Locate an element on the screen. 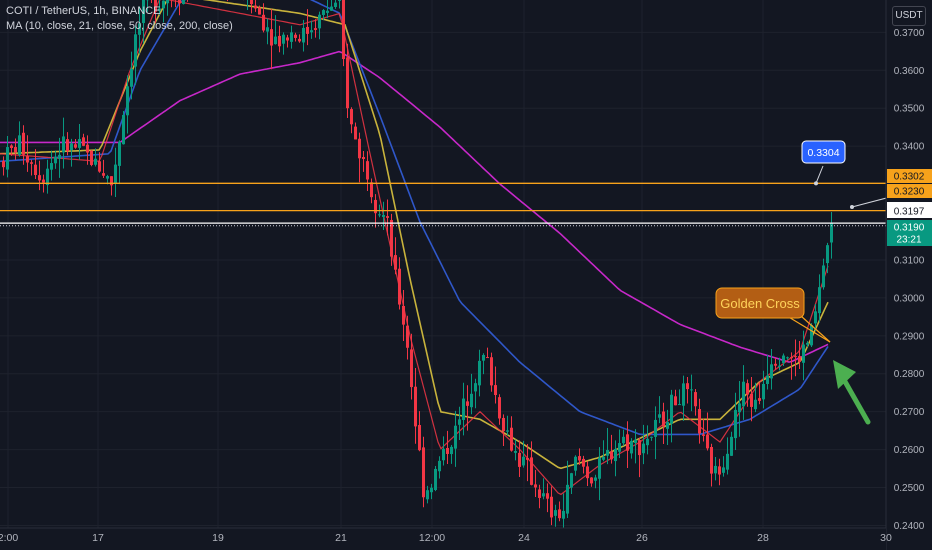  time-axis-bg is located at coordinates (443, 539).